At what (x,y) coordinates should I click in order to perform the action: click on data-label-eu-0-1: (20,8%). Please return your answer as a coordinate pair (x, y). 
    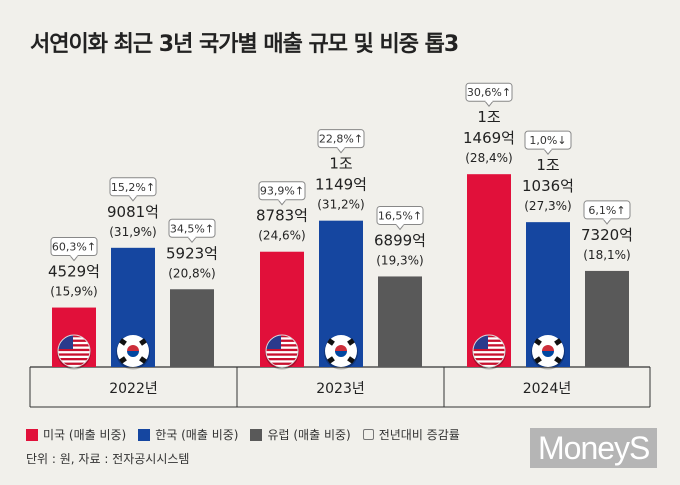
    Looking at the image, I should click on (191, 273).